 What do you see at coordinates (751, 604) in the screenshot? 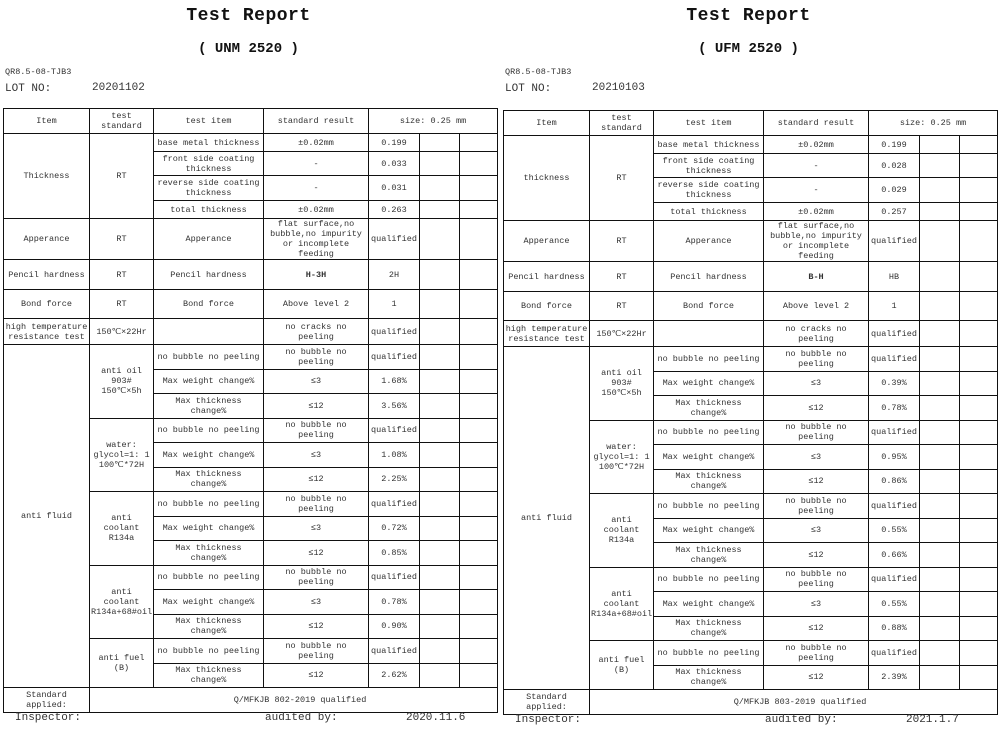
I see `table-row: Max weight change% ≤3 0.55%` at bounding box center [751, 604].